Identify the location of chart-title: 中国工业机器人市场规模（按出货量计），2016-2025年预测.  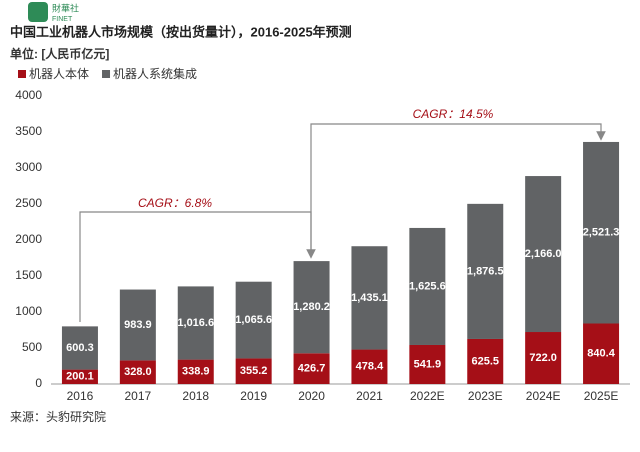
(181, 31).